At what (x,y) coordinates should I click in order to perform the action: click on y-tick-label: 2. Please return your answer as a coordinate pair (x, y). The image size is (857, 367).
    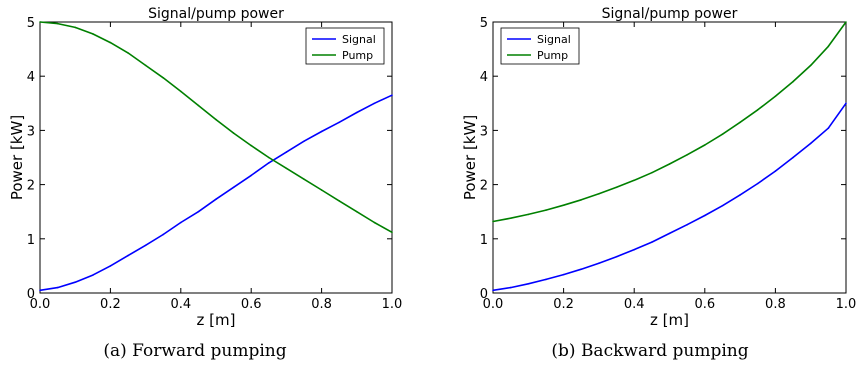
    Looking at the image, I should click on (31, 186).